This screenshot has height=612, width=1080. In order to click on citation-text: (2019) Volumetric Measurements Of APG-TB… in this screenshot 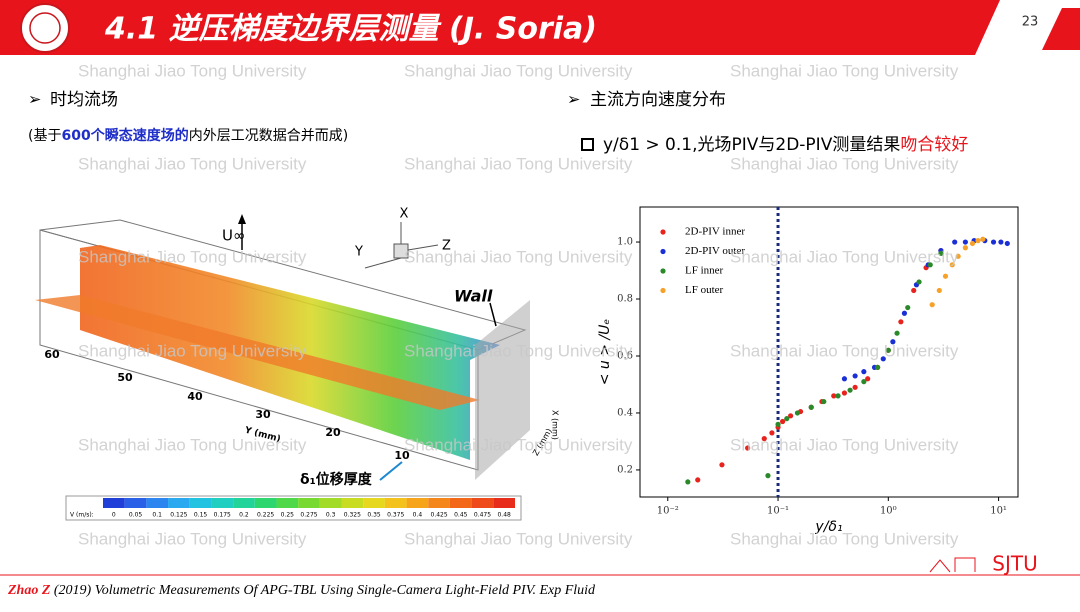, I will do `click(323, 590)`.